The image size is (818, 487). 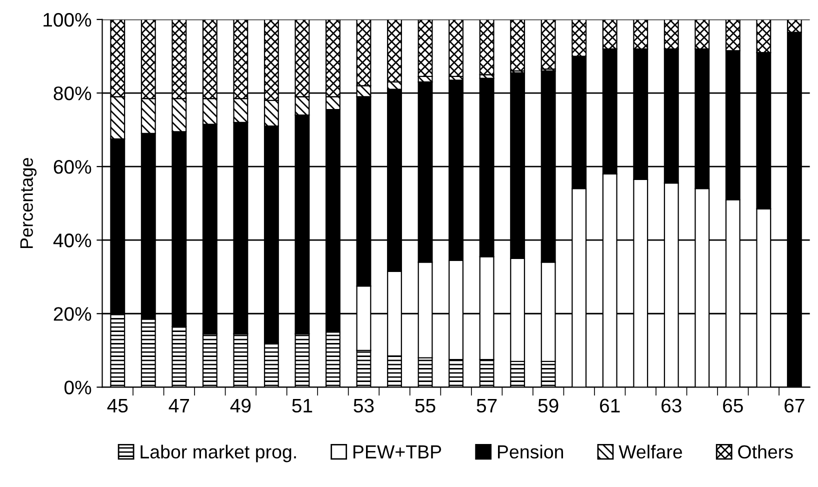 What do you see at coordinates (672, 405) in the screenshot?
I see `x-tick-label: 63` at bounding box center [672, 405].